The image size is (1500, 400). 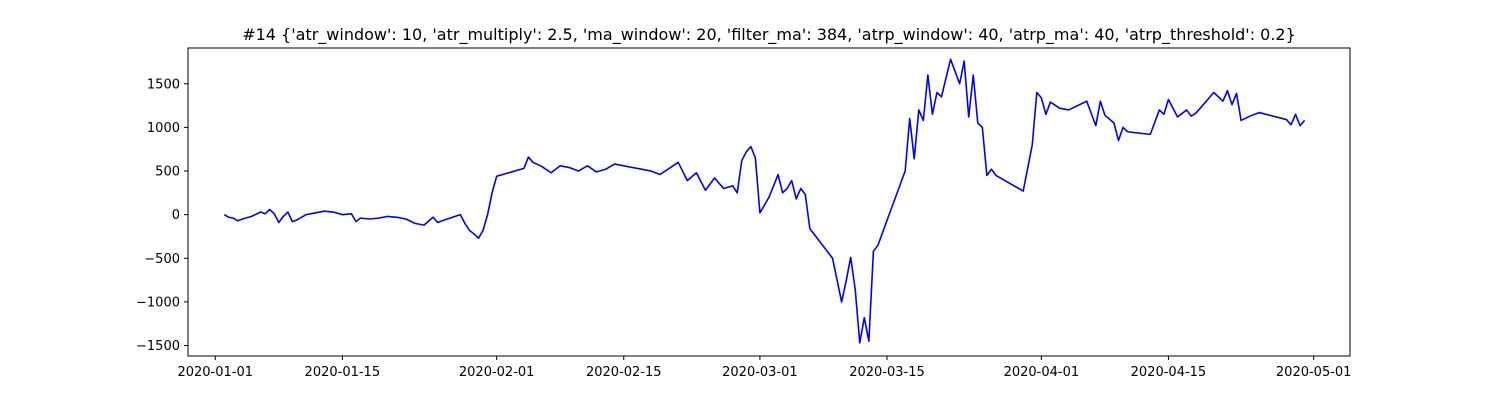 What do you see at coordinates (1042, 372) in the screenshot?
I see `x-tick-label: 2020-04-01` at bounding box center [1042, 372].